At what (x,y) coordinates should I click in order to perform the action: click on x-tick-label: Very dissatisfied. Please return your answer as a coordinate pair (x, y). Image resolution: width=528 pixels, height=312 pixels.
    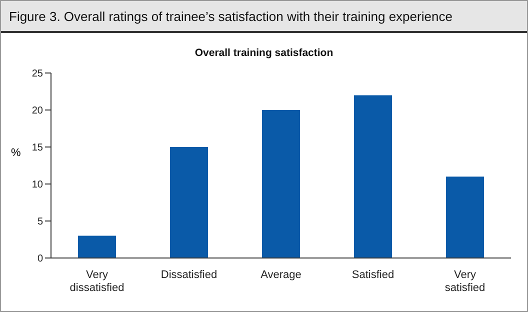
    Looking at the image, I should click on (97, 281).